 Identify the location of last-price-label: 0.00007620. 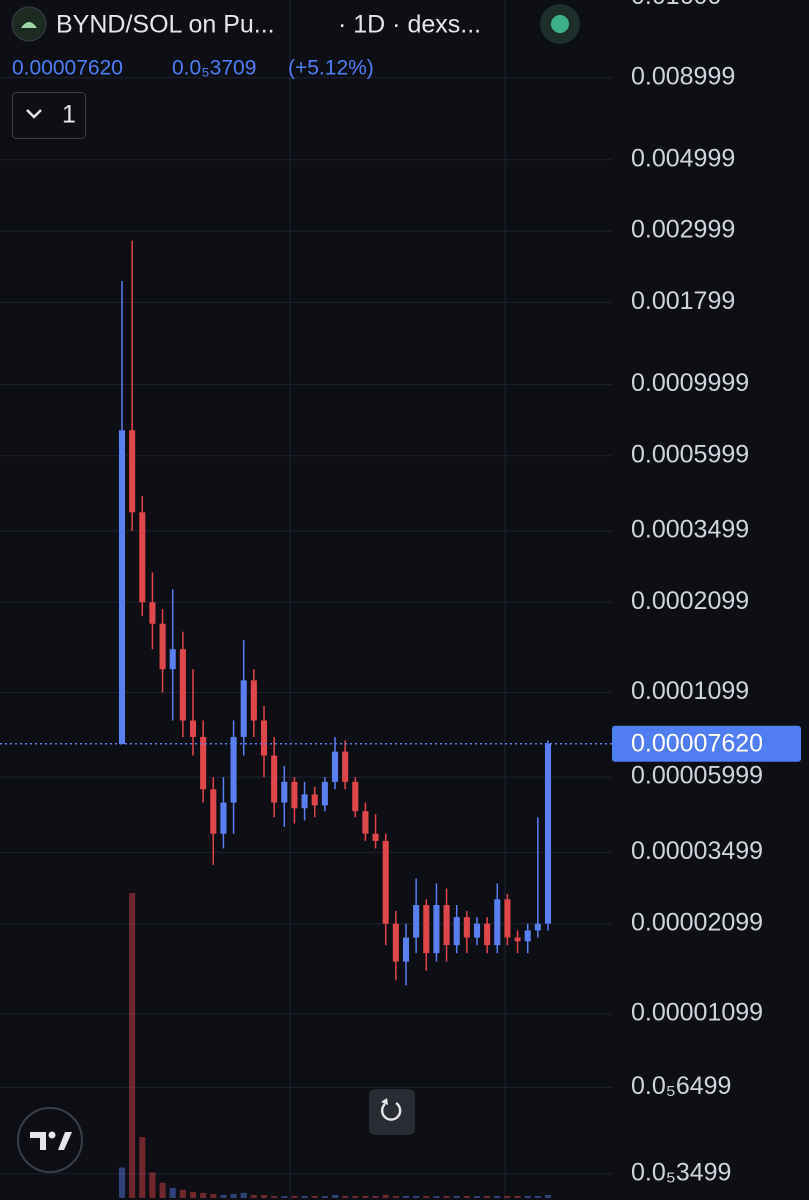
(697, 743).